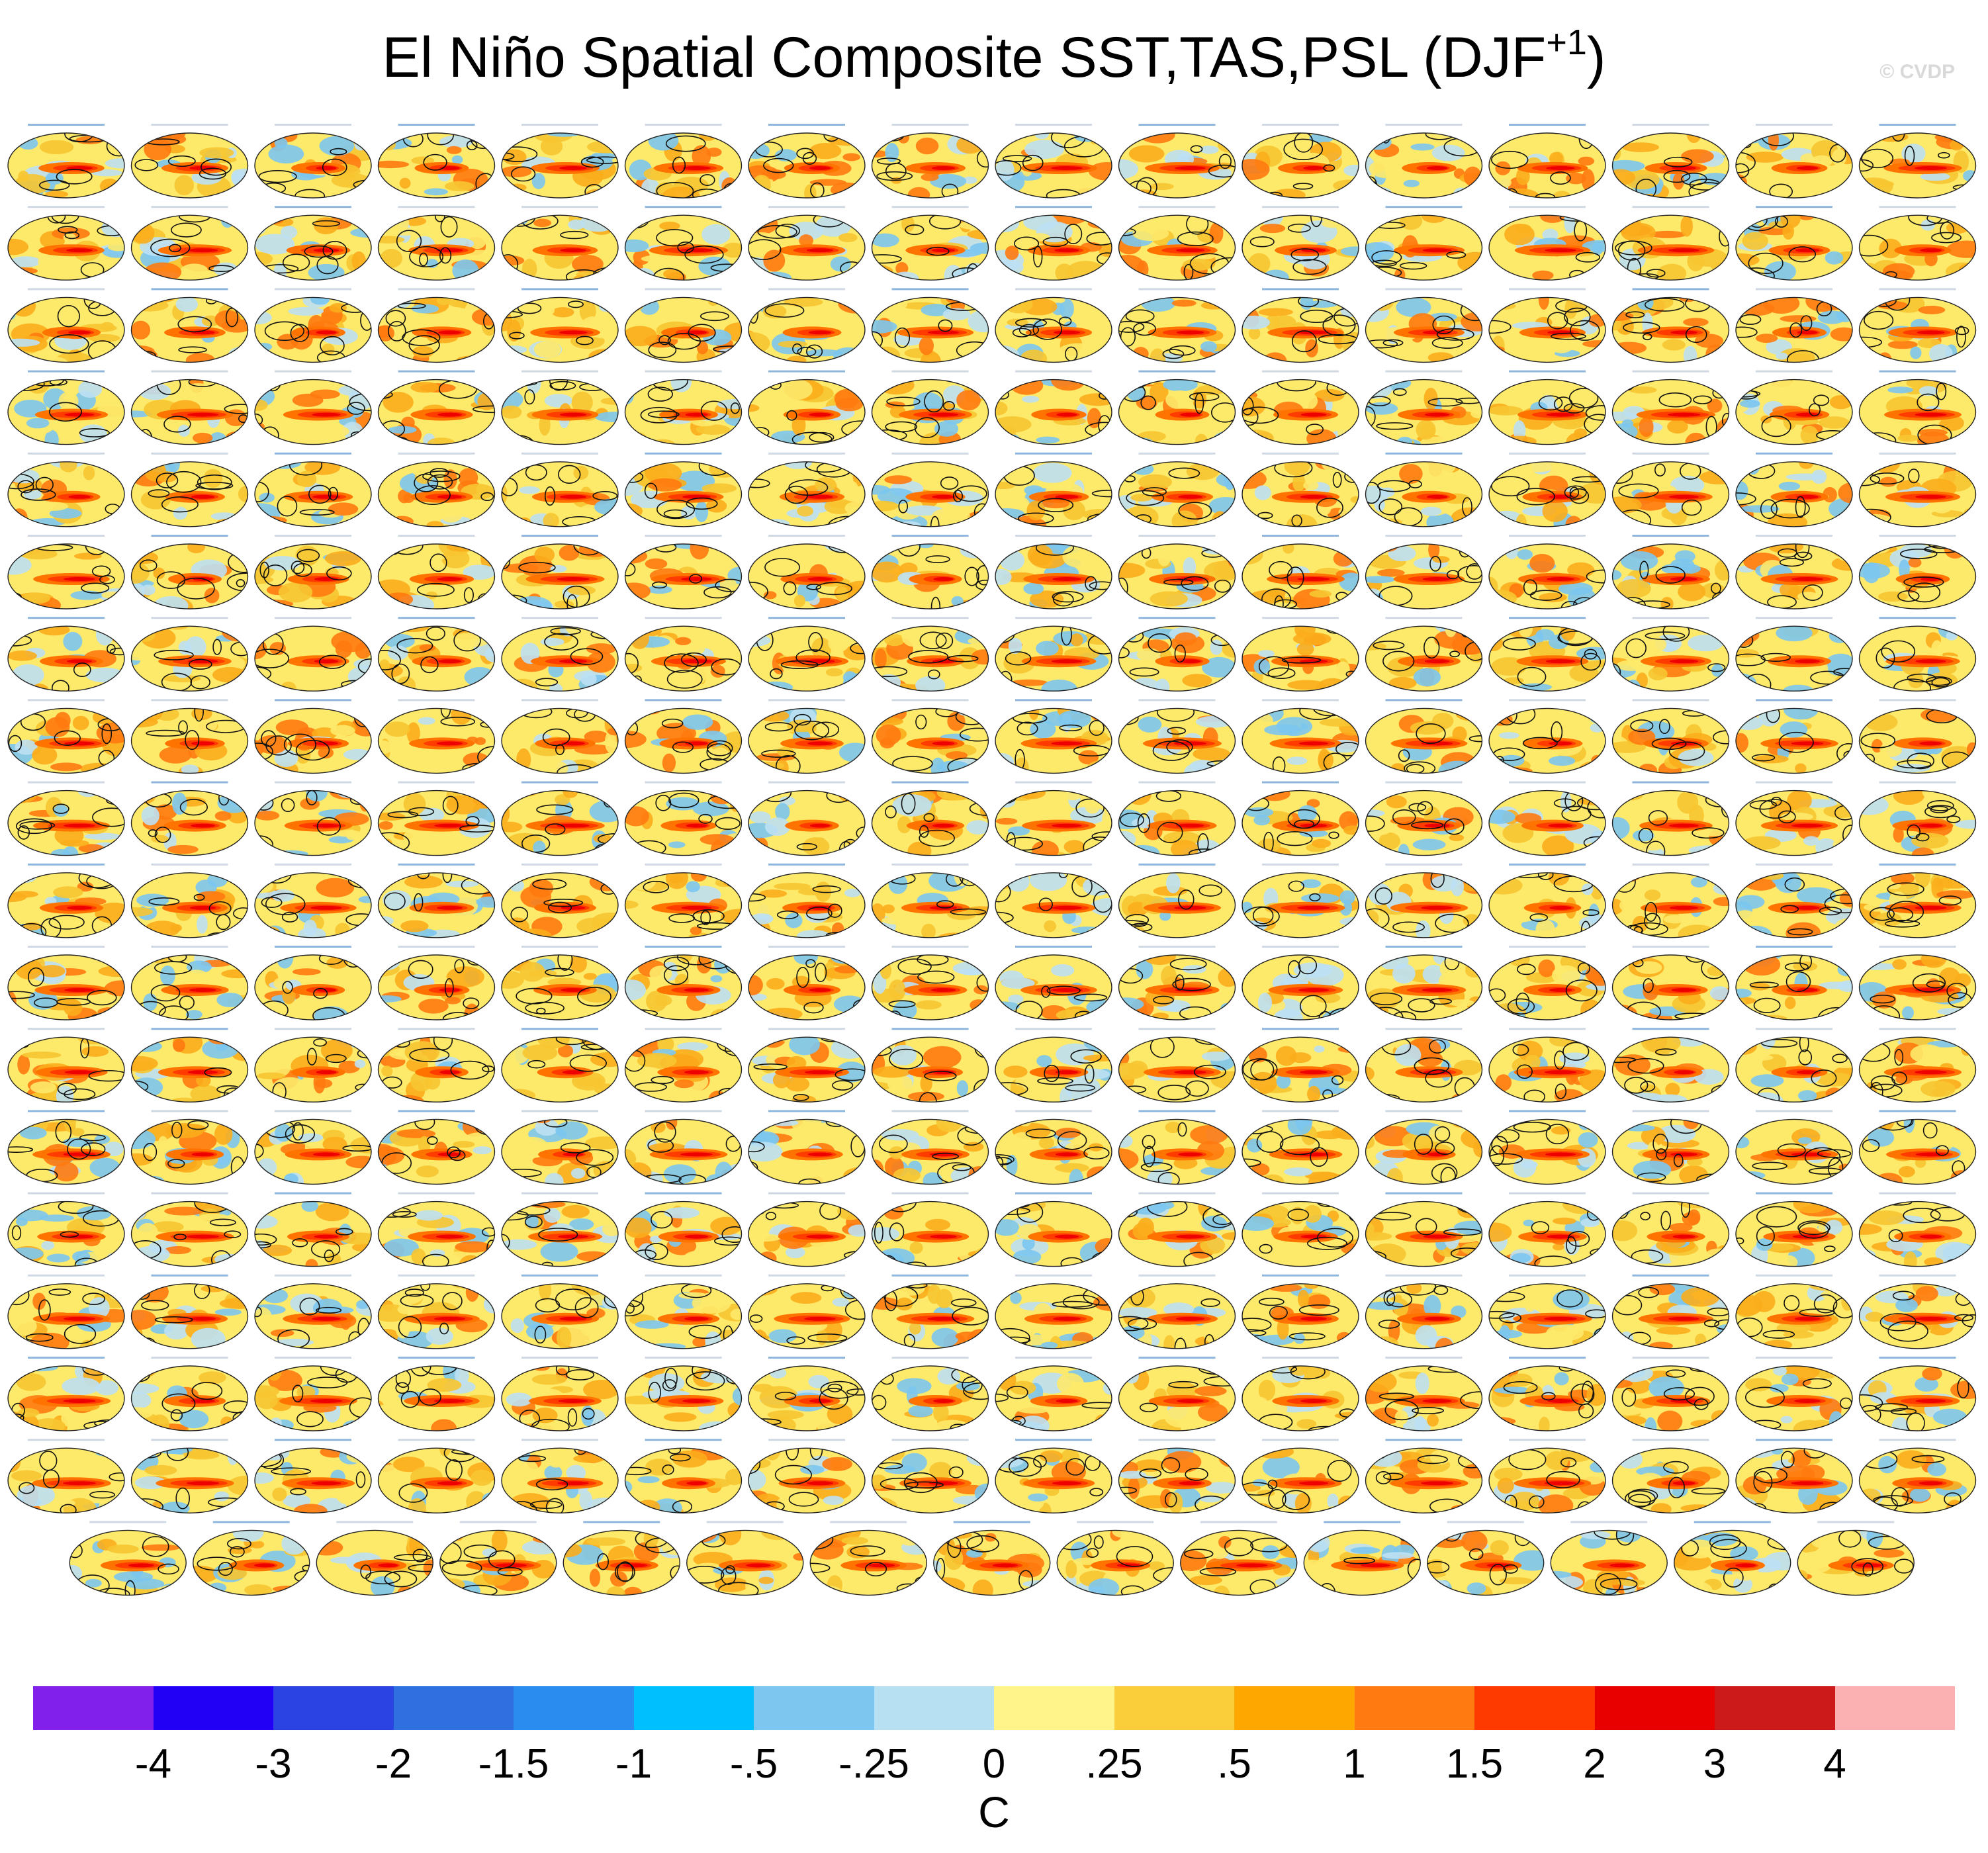  What do you see at coordinates (1834, 1764) in the screenshot?
I see `colorbar-tick-label: 4` at bounding box center [1834, 1764].